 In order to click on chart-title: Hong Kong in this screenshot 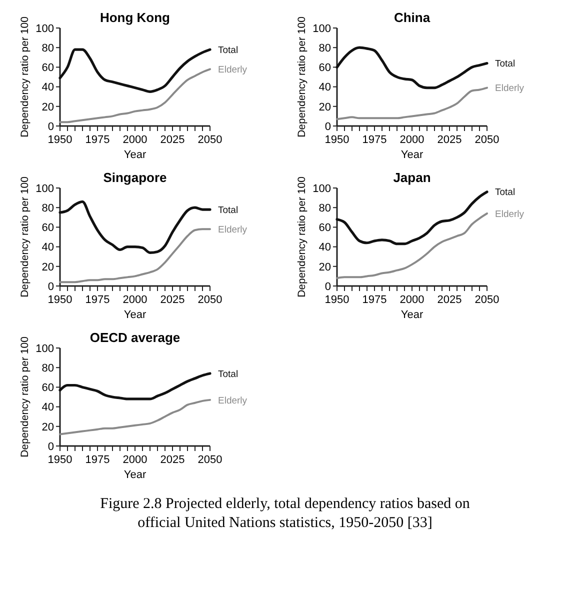, I will do `click(135, 17)`.